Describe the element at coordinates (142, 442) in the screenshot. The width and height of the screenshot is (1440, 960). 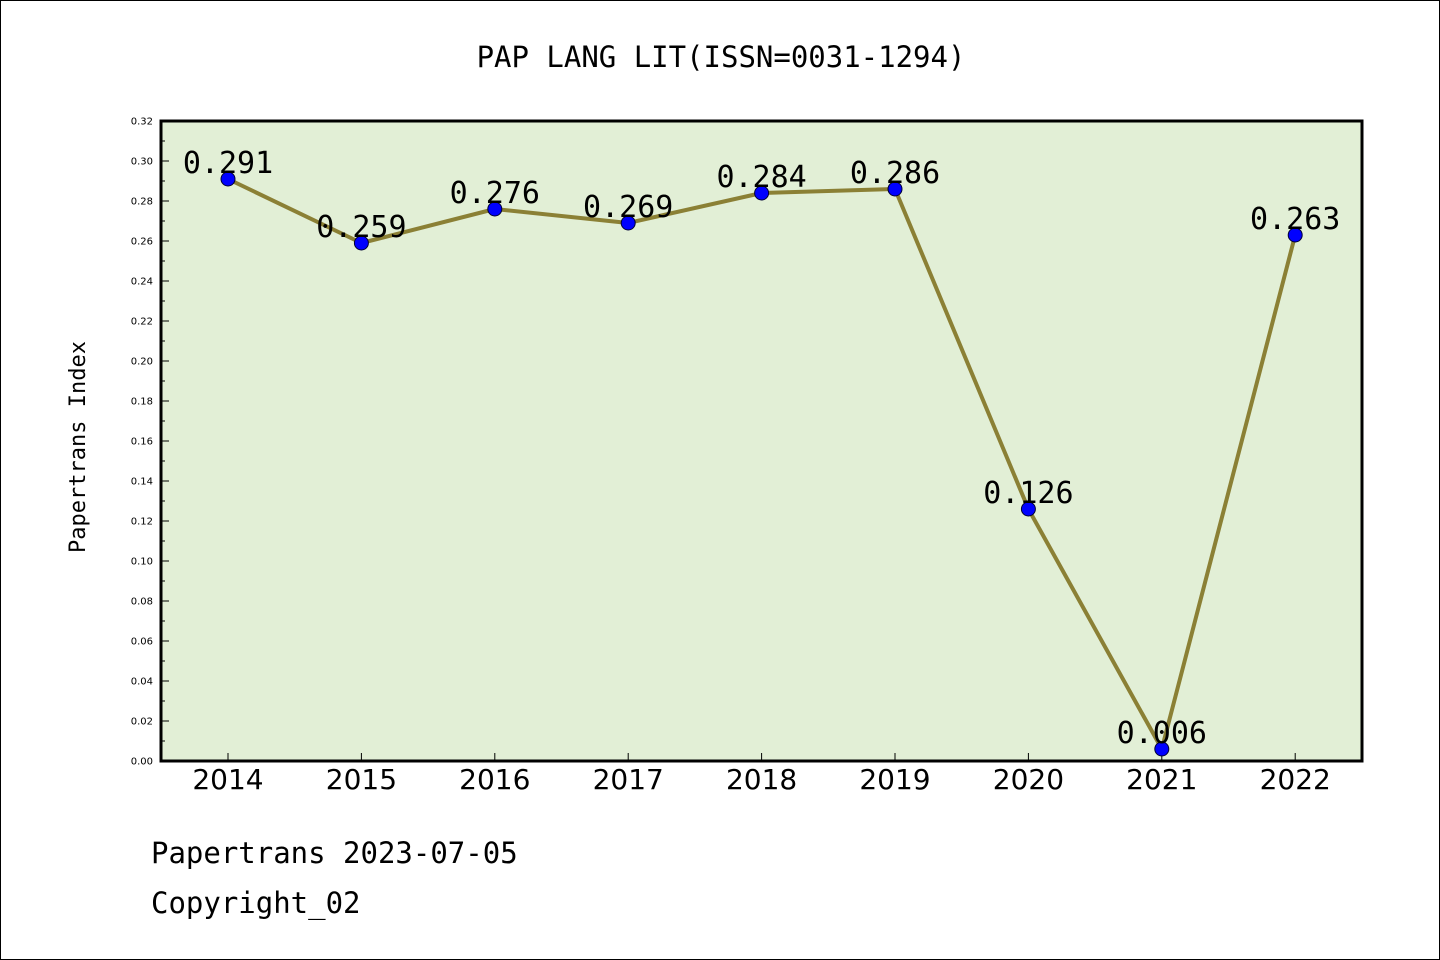
I see `y-tick-label: 0.16` at that location.